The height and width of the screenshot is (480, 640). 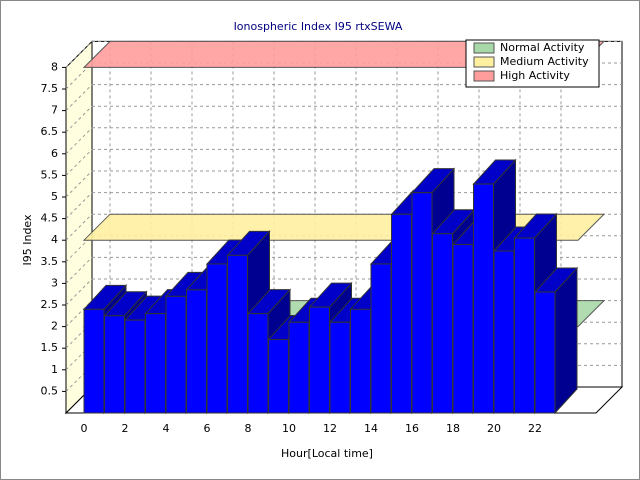 I want to click on x-axis-label: Hour[Local time], so click(x=327, y=453).